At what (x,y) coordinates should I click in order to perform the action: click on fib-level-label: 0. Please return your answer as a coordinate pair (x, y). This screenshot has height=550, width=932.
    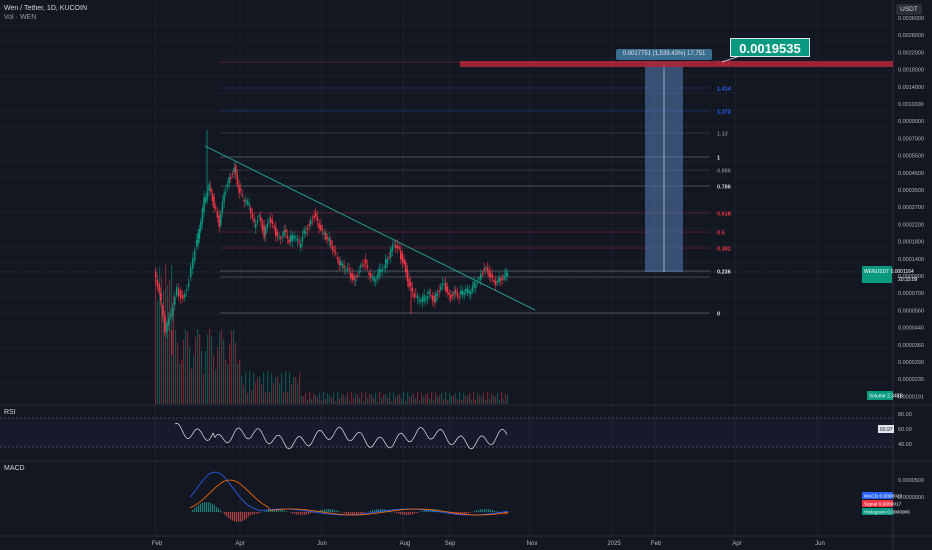
    Looking at the image, I should click on (718, 315).